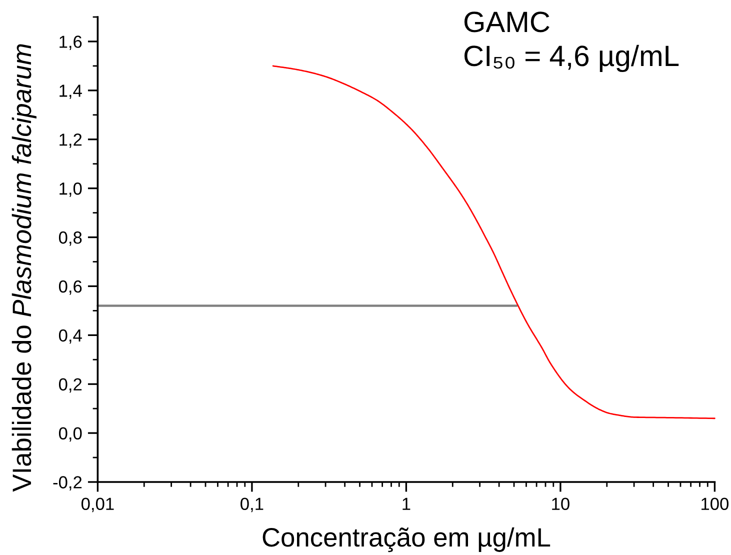 Image resolution: width=731 pixels, height=555 pixels. Describe the element at coordinates (97, 505) in the screenshot. I see `x-tick-label: 0,01` at that location.